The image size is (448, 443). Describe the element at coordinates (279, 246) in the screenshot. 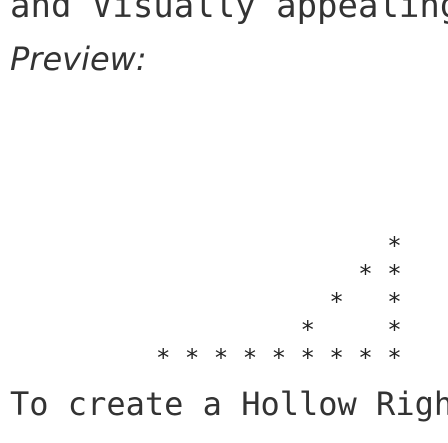

I see `pattern-row: *` at that location.